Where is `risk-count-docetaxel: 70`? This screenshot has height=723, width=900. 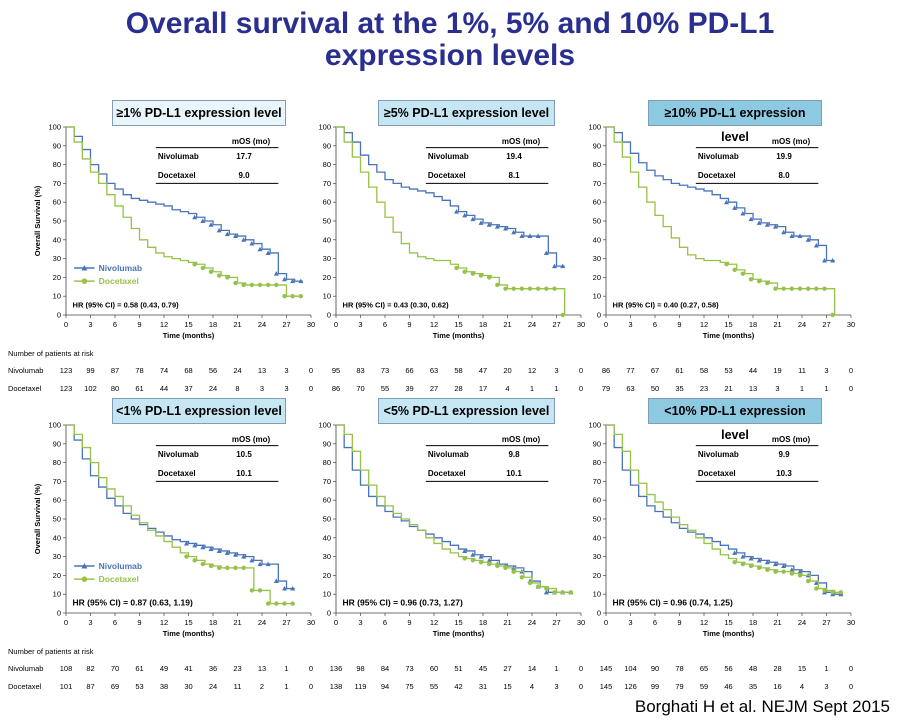 risk-count-docetaxel: 70 is located at coordinates (360, 388).